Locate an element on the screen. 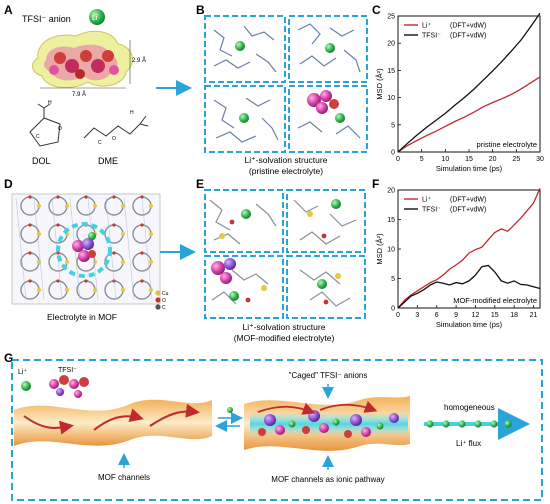 The height and width of the screenshot is (504, 550). y-axis-label: MSD (Å²) is located at coordinates (379, 249).